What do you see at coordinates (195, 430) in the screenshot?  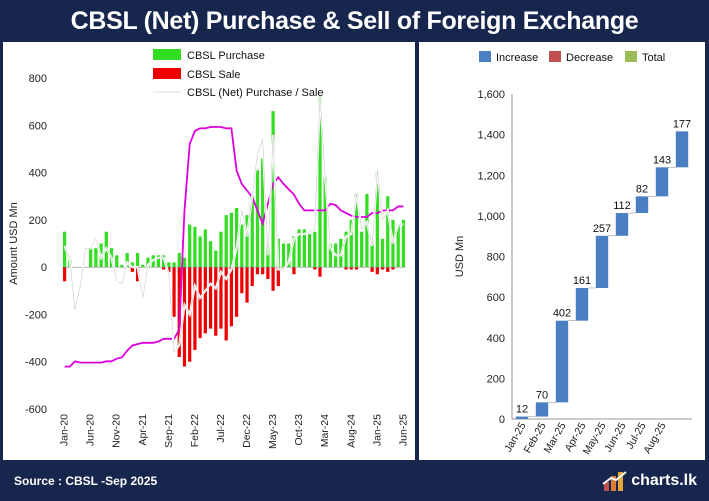 I see `x-tick-label: Feb-22` at bounding box center [195, 430].